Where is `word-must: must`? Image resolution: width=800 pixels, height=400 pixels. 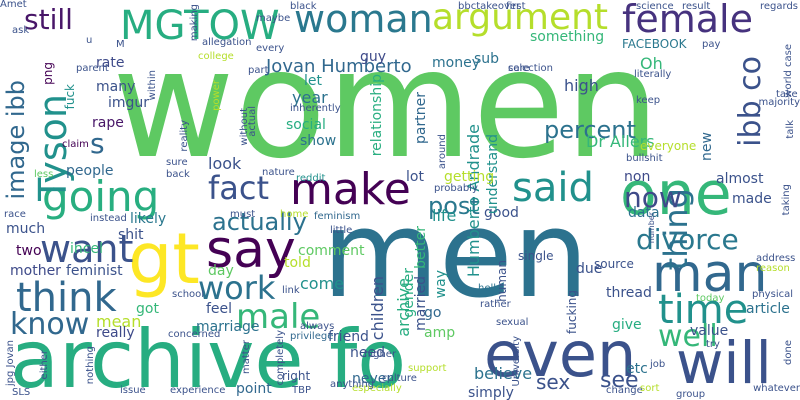 word-must: must is located at coordinates (243, 214).